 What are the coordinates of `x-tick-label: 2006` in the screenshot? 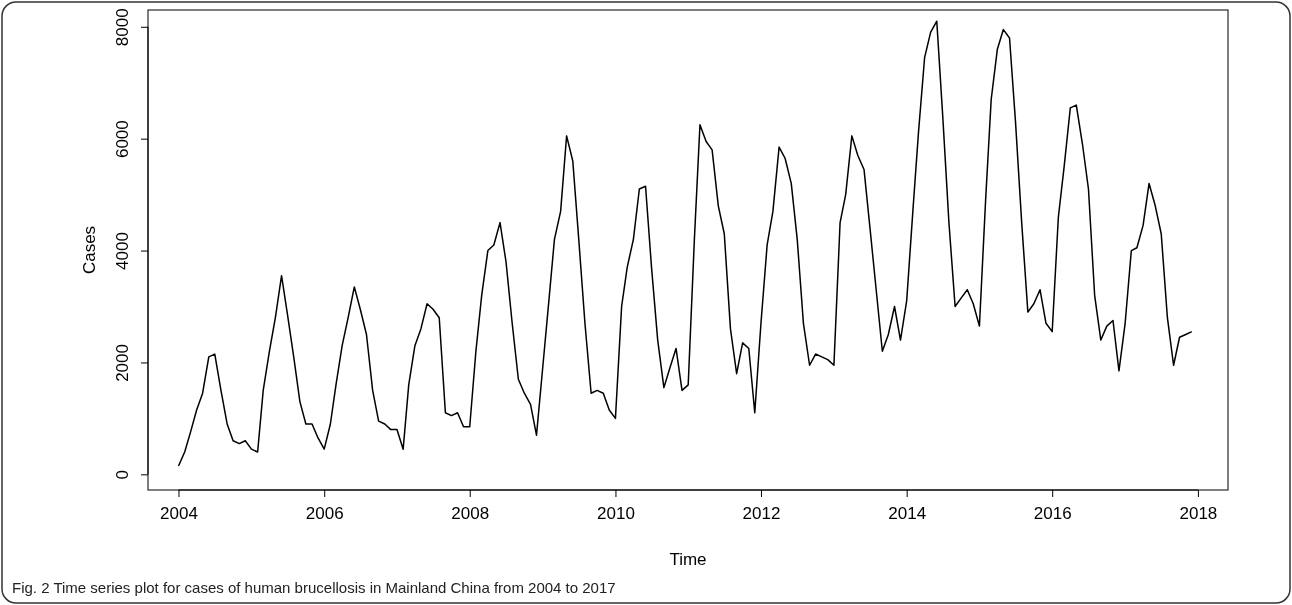 It's located at (324, 513).